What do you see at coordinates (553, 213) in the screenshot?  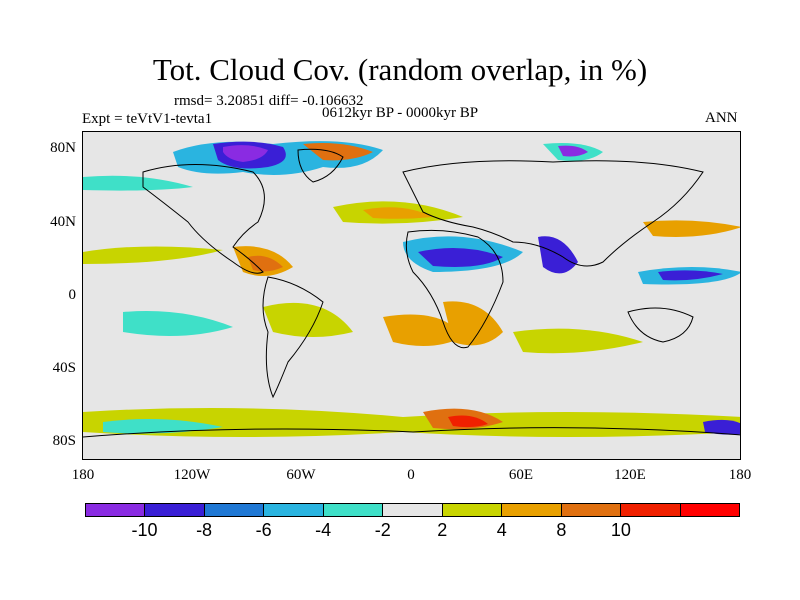 I see `europe-asia-coast` at bounding box center [553, 213].